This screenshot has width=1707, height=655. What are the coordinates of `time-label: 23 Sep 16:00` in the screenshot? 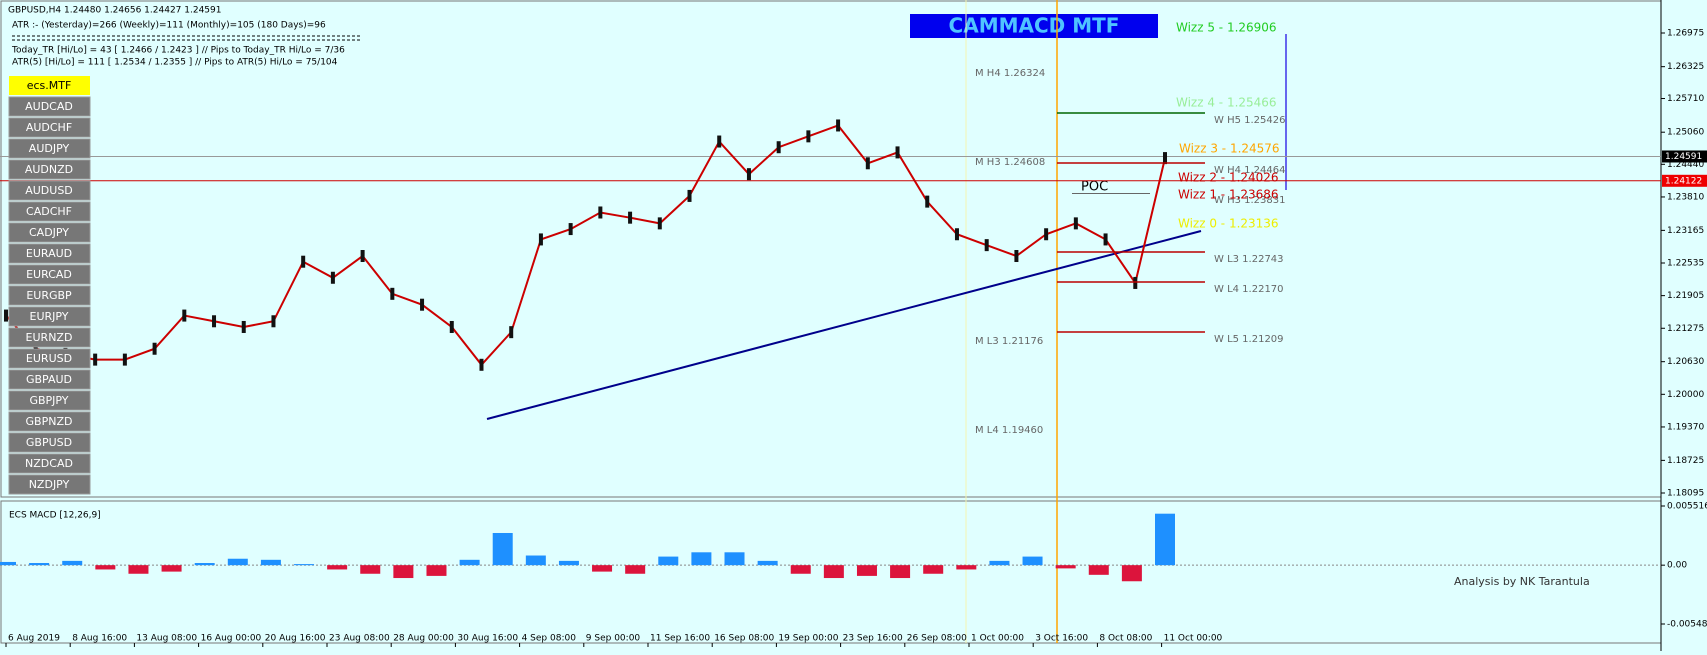 It's located at (873, 639).